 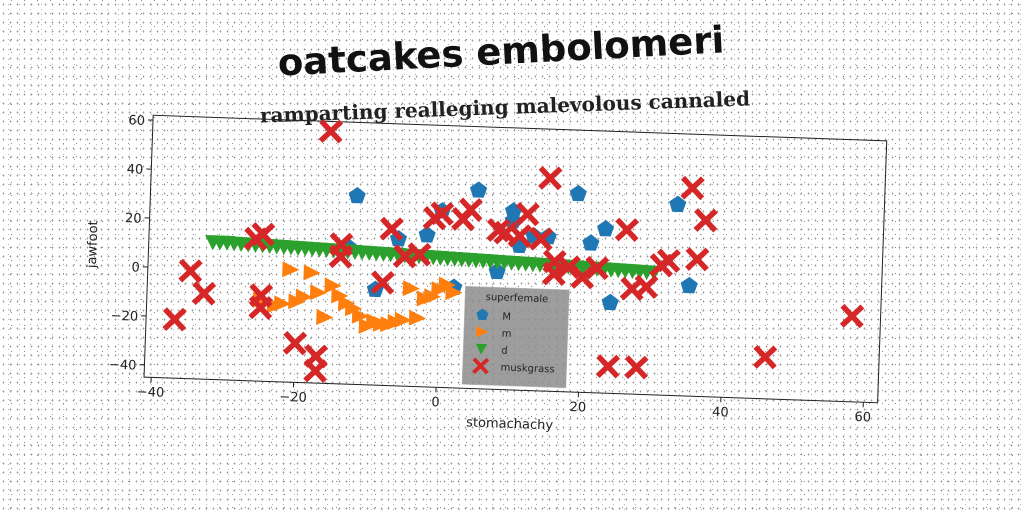 What do you see at coordinates (577, 408) in the screenshot?
I see `x-tick-label: 20` at bounding box center [577, 408].